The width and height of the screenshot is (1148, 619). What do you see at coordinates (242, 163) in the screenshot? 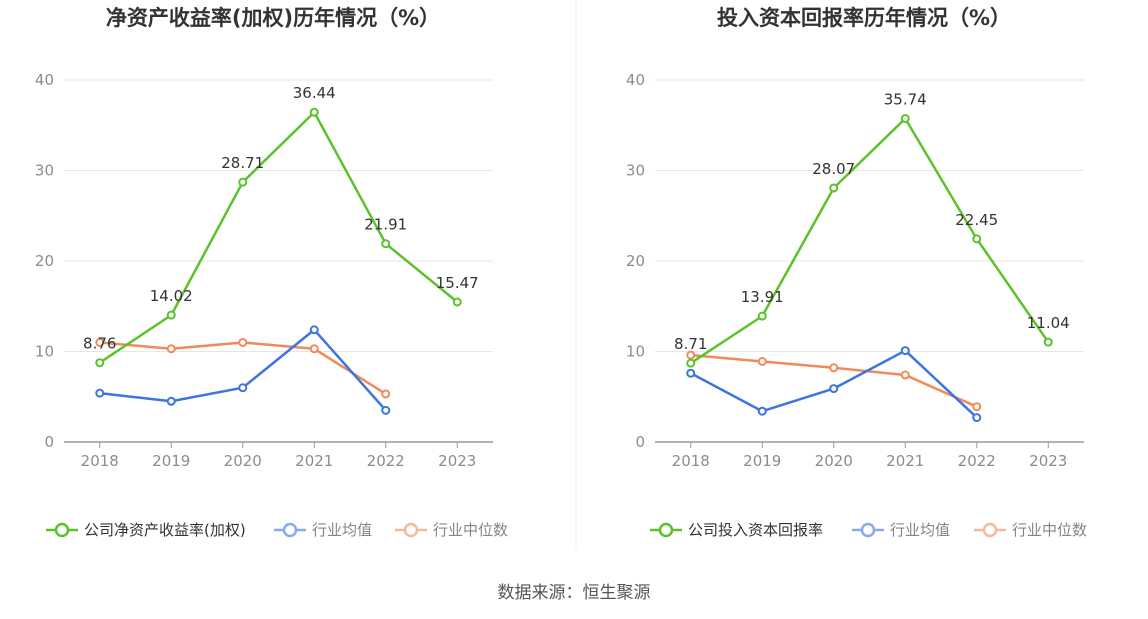
I see `data-label: 28.71` at bounding box center [242, 163].